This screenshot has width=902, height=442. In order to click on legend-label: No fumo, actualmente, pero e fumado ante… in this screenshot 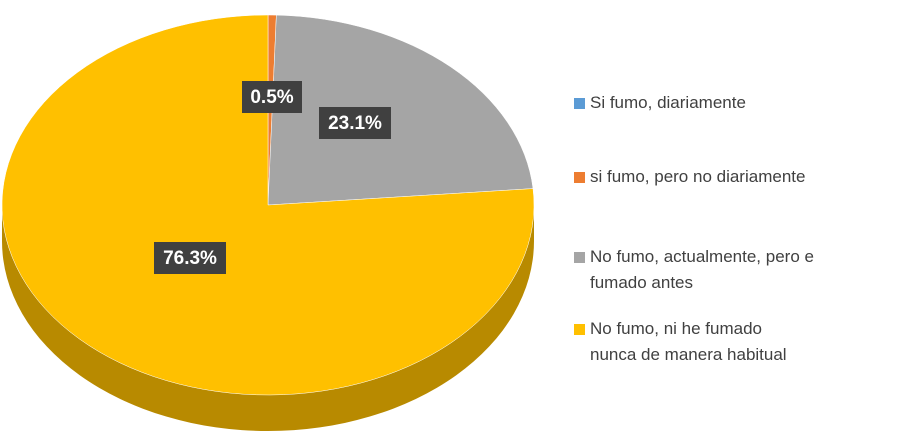, I will do `click(702, 269)`.